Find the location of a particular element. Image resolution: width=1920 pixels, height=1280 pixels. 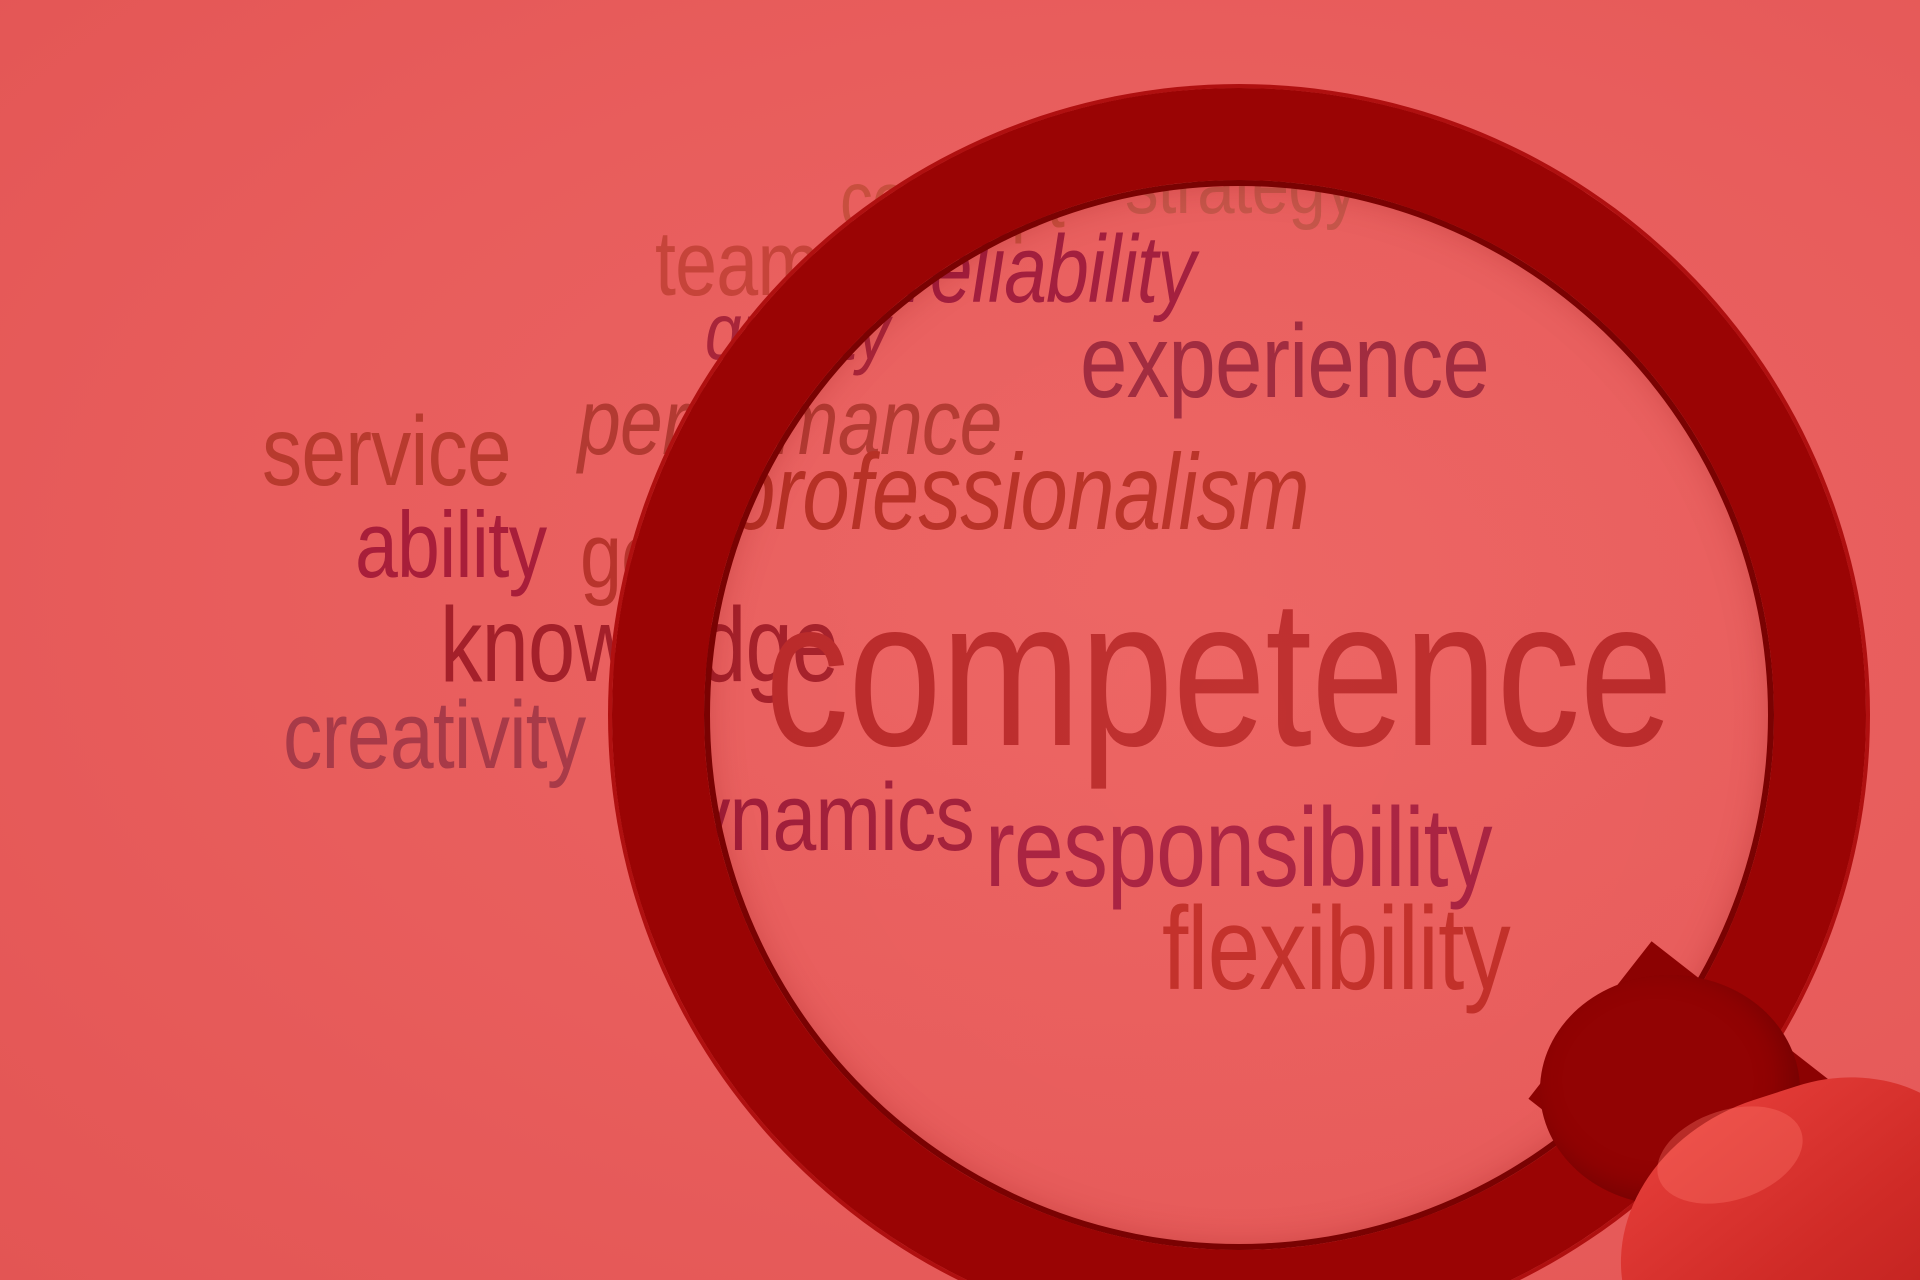

word-creativity: creativity is located at coordinates (434, 735).